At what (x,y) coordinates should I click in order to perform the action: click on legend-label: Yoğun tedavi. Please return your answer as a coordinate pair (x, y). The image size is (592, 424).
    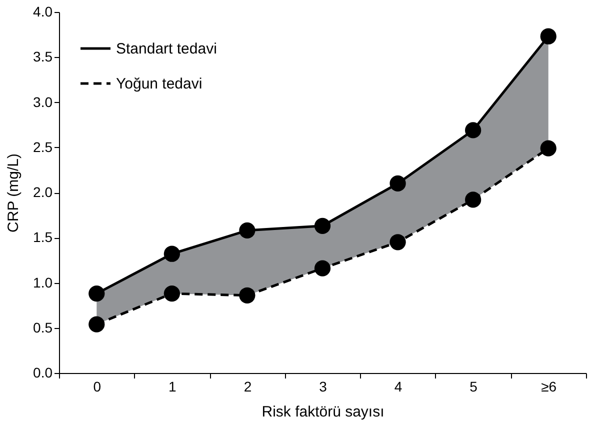
    Looking at the image, I should click on (159, 84).